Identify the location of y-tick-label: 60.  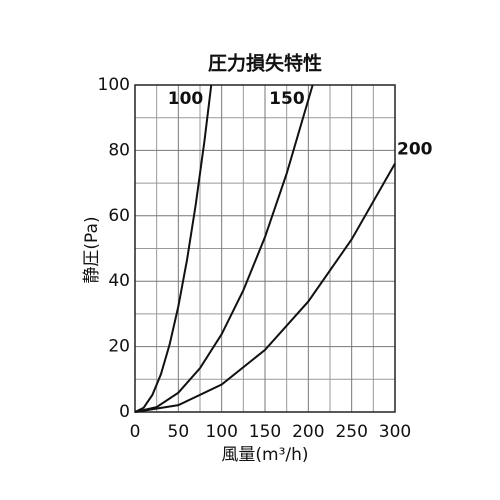
(119, 216).